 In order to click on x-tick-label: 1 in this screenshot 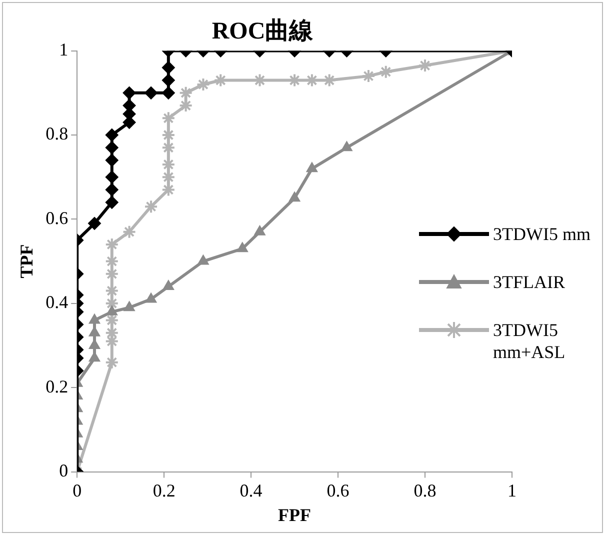, I will do `click(512, 490)`.